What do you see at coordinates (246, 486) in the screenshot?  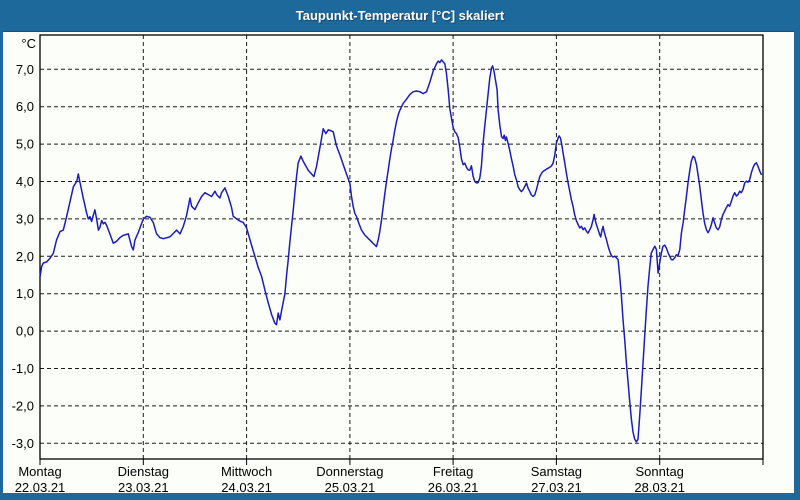 I see `date-label: 24.03.21` at bounding box center [246, 486].